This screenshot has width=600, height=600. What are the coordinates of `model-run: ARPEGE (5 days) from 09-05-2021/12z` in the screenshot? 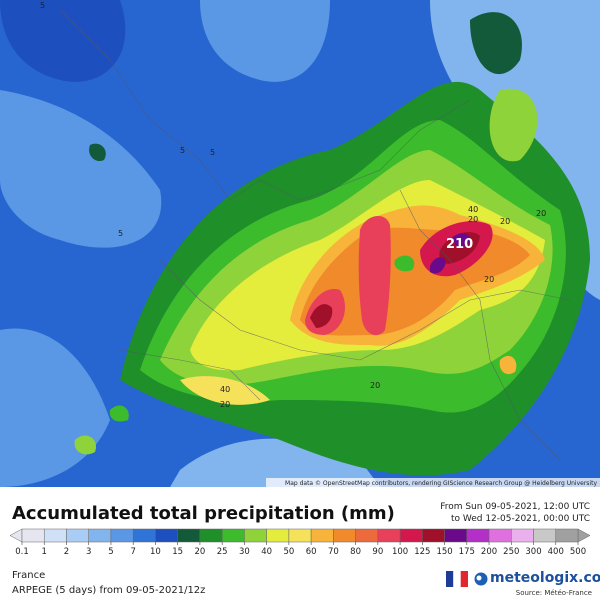 It's located at (109, 590).